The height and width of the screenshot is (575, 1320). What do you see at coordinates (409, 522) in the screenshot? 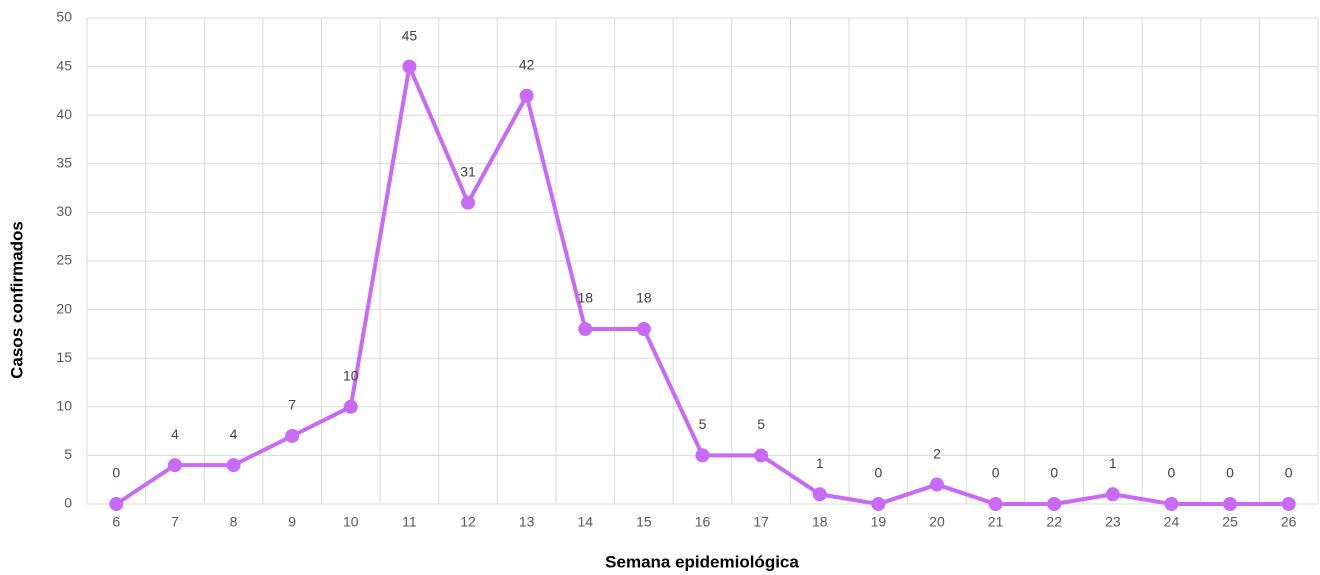
I see `x-tick-label: 11` at bounding box center [409, 522].